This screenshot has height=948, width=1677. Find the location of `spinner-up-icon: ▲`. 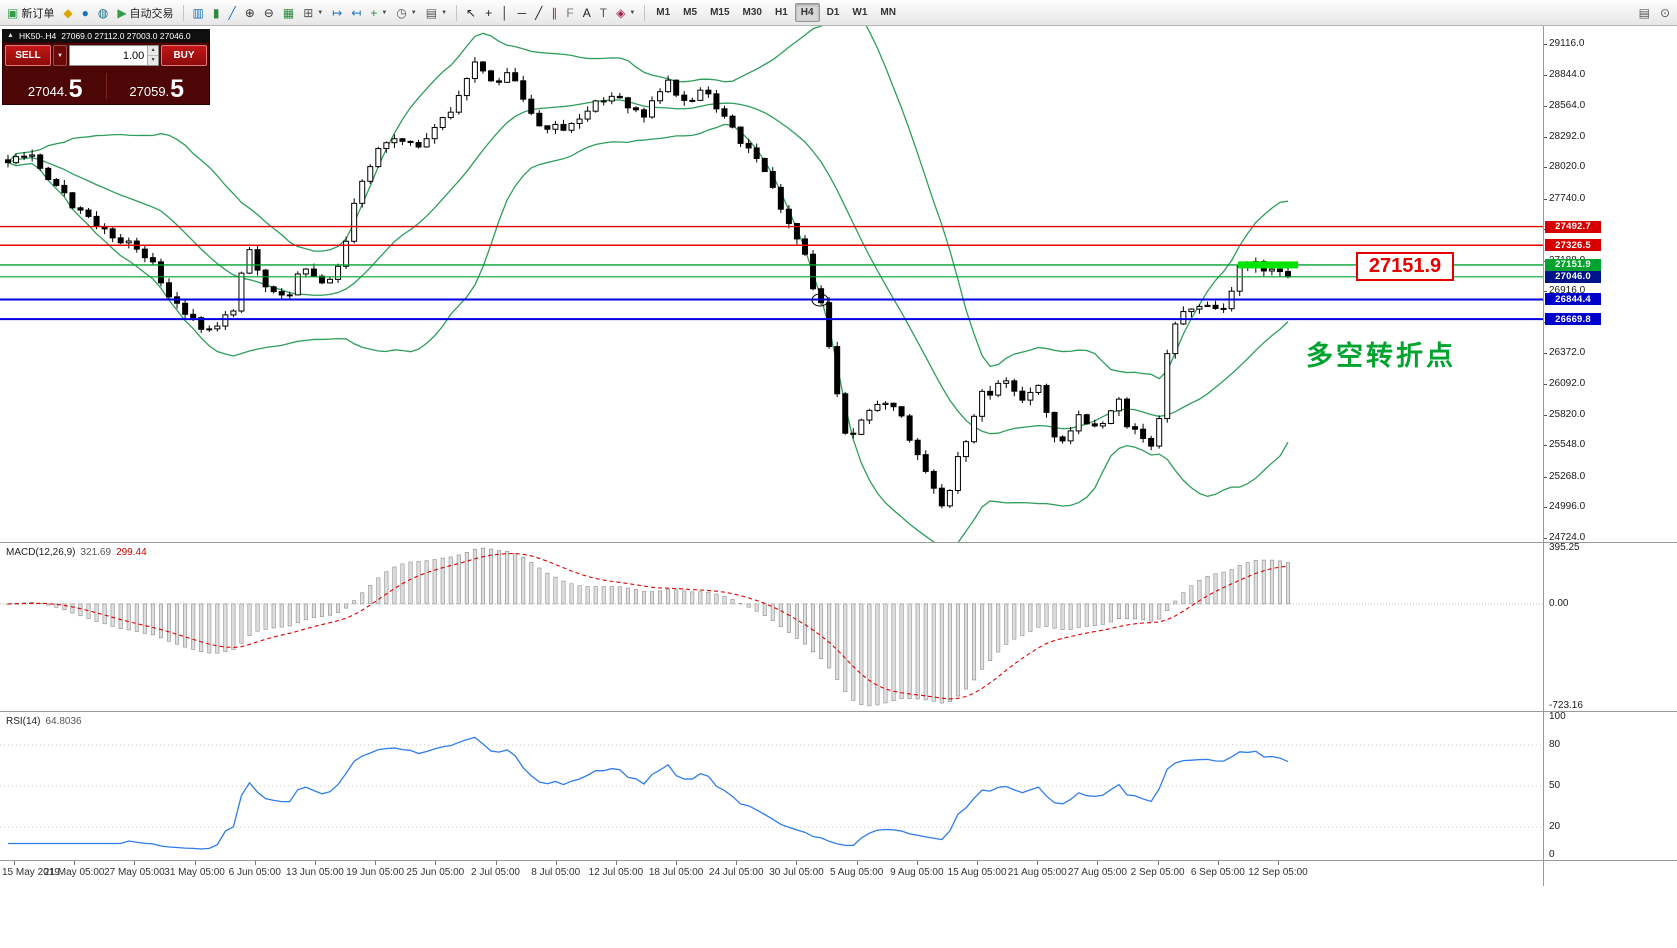

spinner-up-icon: ▲ is located at coordinates (153, 51).